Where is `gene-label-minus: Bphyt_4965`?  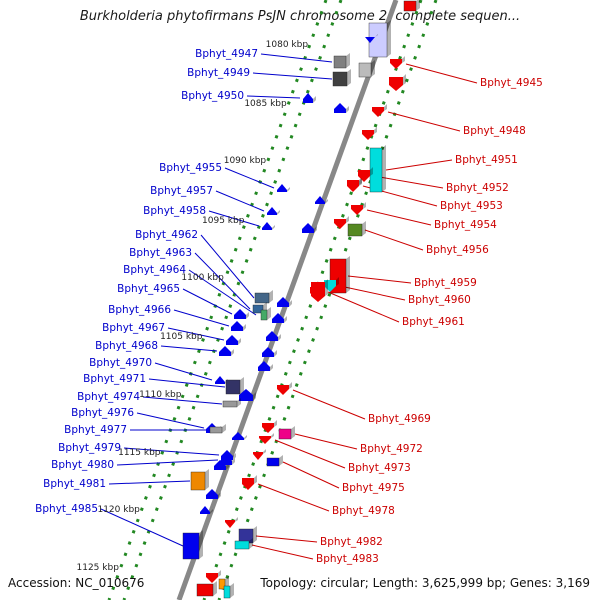 gene-label-minus: Bphyt_4965 is located at coordinates (148, 289).